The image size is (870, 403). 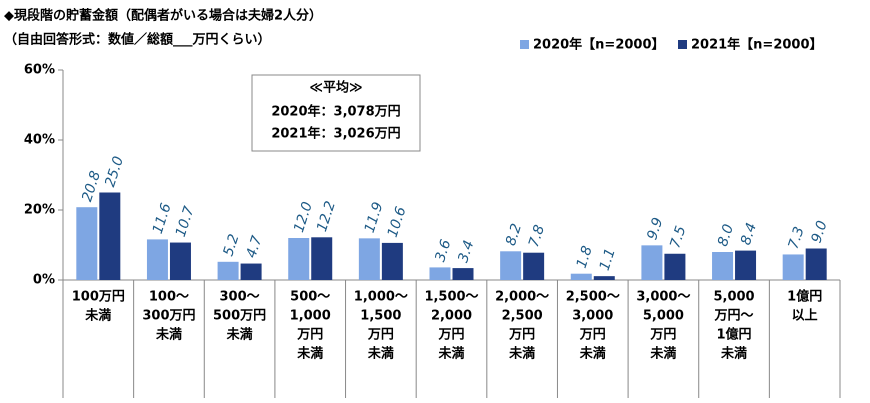 What do you see at coordinates (39, 70) in the screenshot?
I see `y-tick-label: 60%` at bounding box center [39, 70].